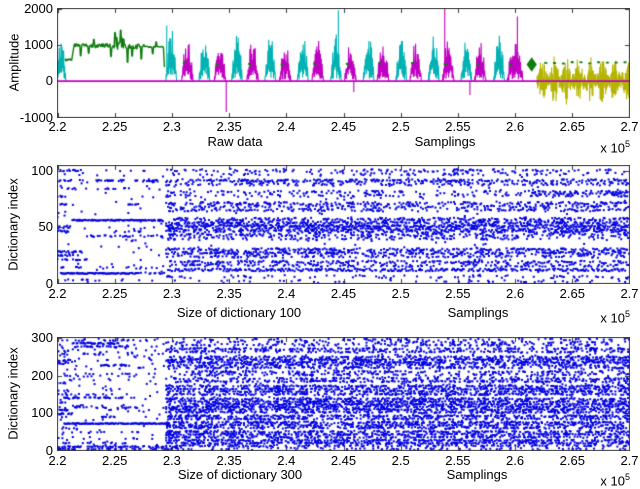 Image resolution: width=640 pixels, height=489 pixels. Describe the element at coordinates (42, 338) in the screenshot. I see `y-tick-label: 300` at that location.